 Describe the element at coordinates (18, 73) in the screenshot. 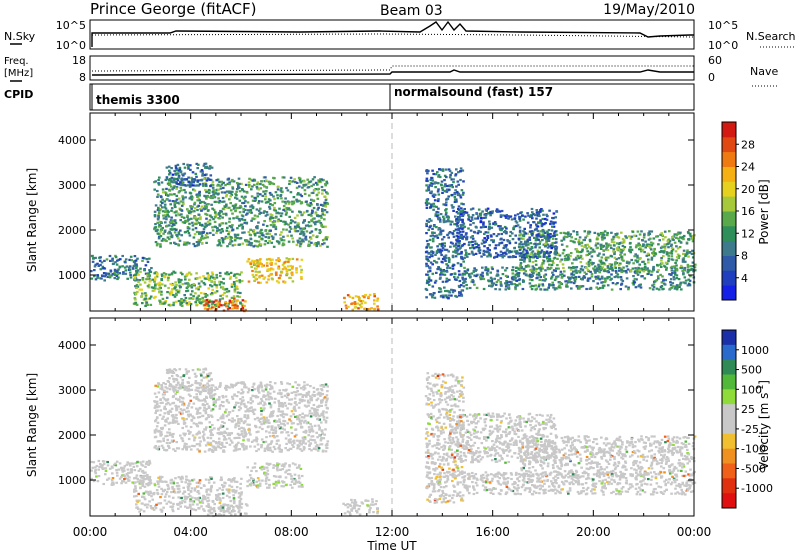

I see `freq-label-line2: [MHz]` at that location.